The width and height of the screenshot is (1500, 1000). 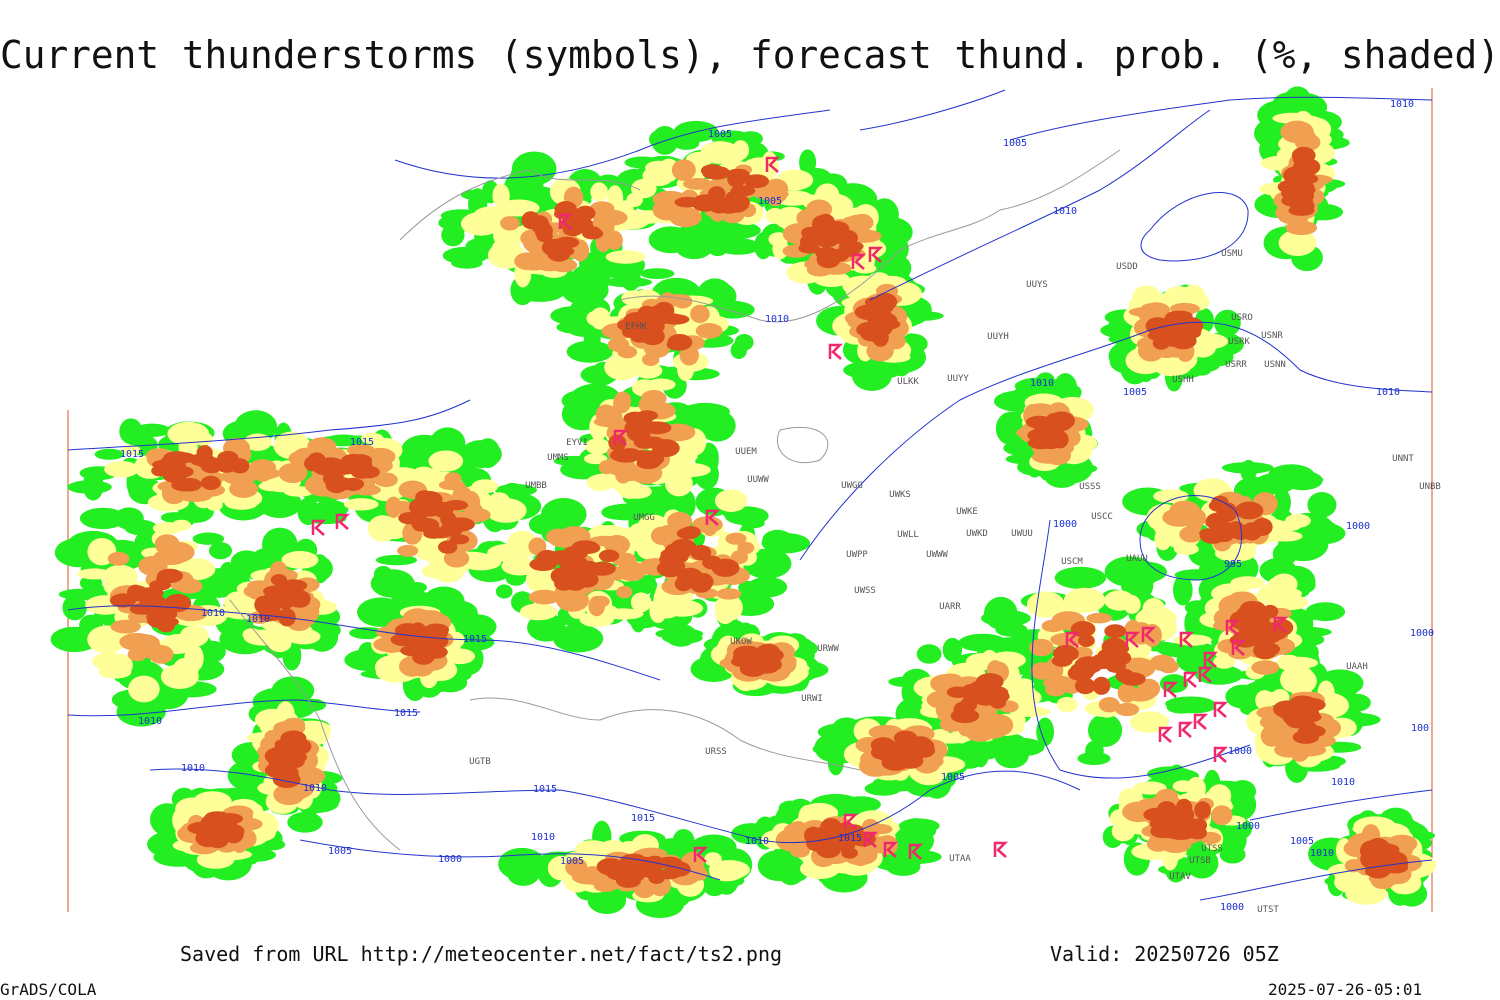 I want to click on station-label: UMMS, so click(x=558, y=458).